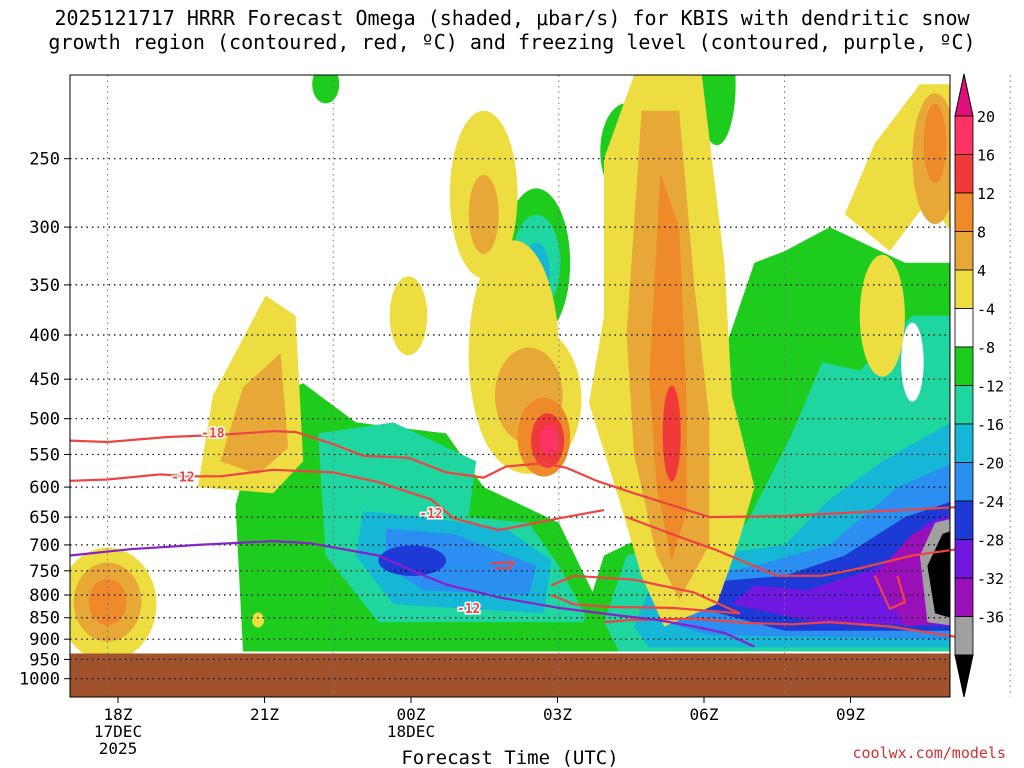 This screenshot has height=768, width=1024. What do you see at coordinates (408, 316) in the screenshot?
I see `shade-pos-upper-4b` at bounding box center [408, 316].